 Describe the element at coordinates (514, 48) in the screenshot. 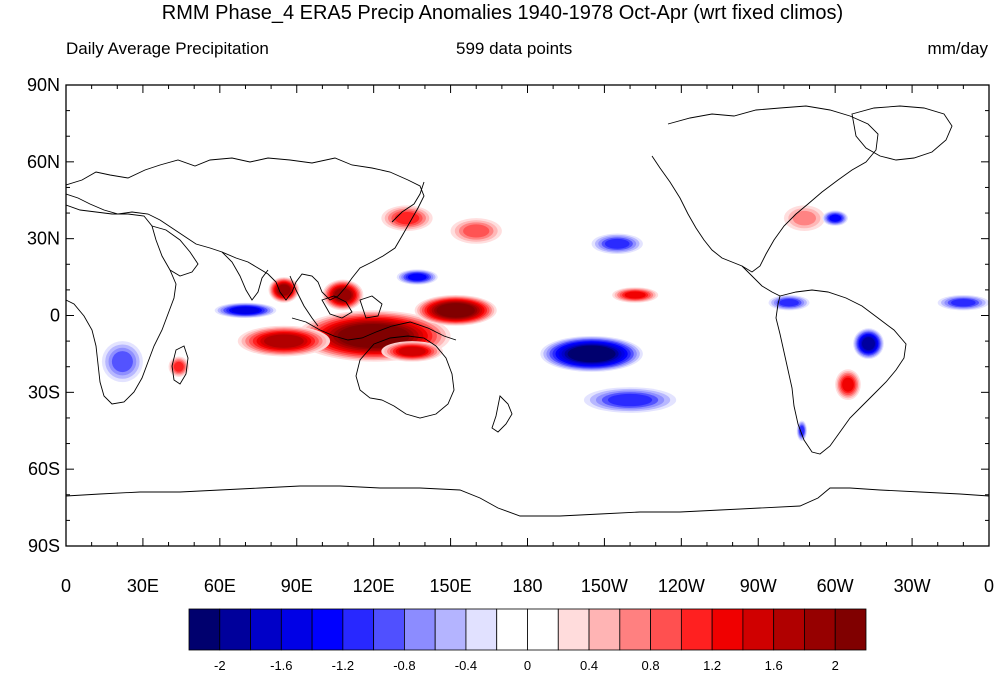

I see `center-string: 599 data points` at that location.